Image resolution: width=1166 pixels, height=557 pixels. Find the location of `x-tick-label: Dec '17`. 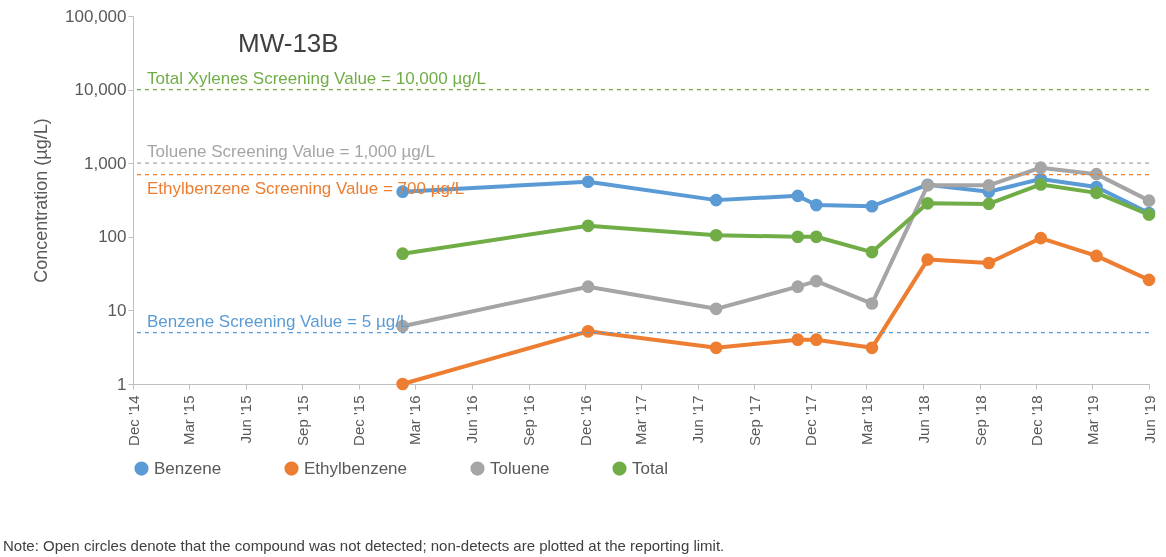

x-tick-label: Dec '17 is located at coordinates (811, 420).